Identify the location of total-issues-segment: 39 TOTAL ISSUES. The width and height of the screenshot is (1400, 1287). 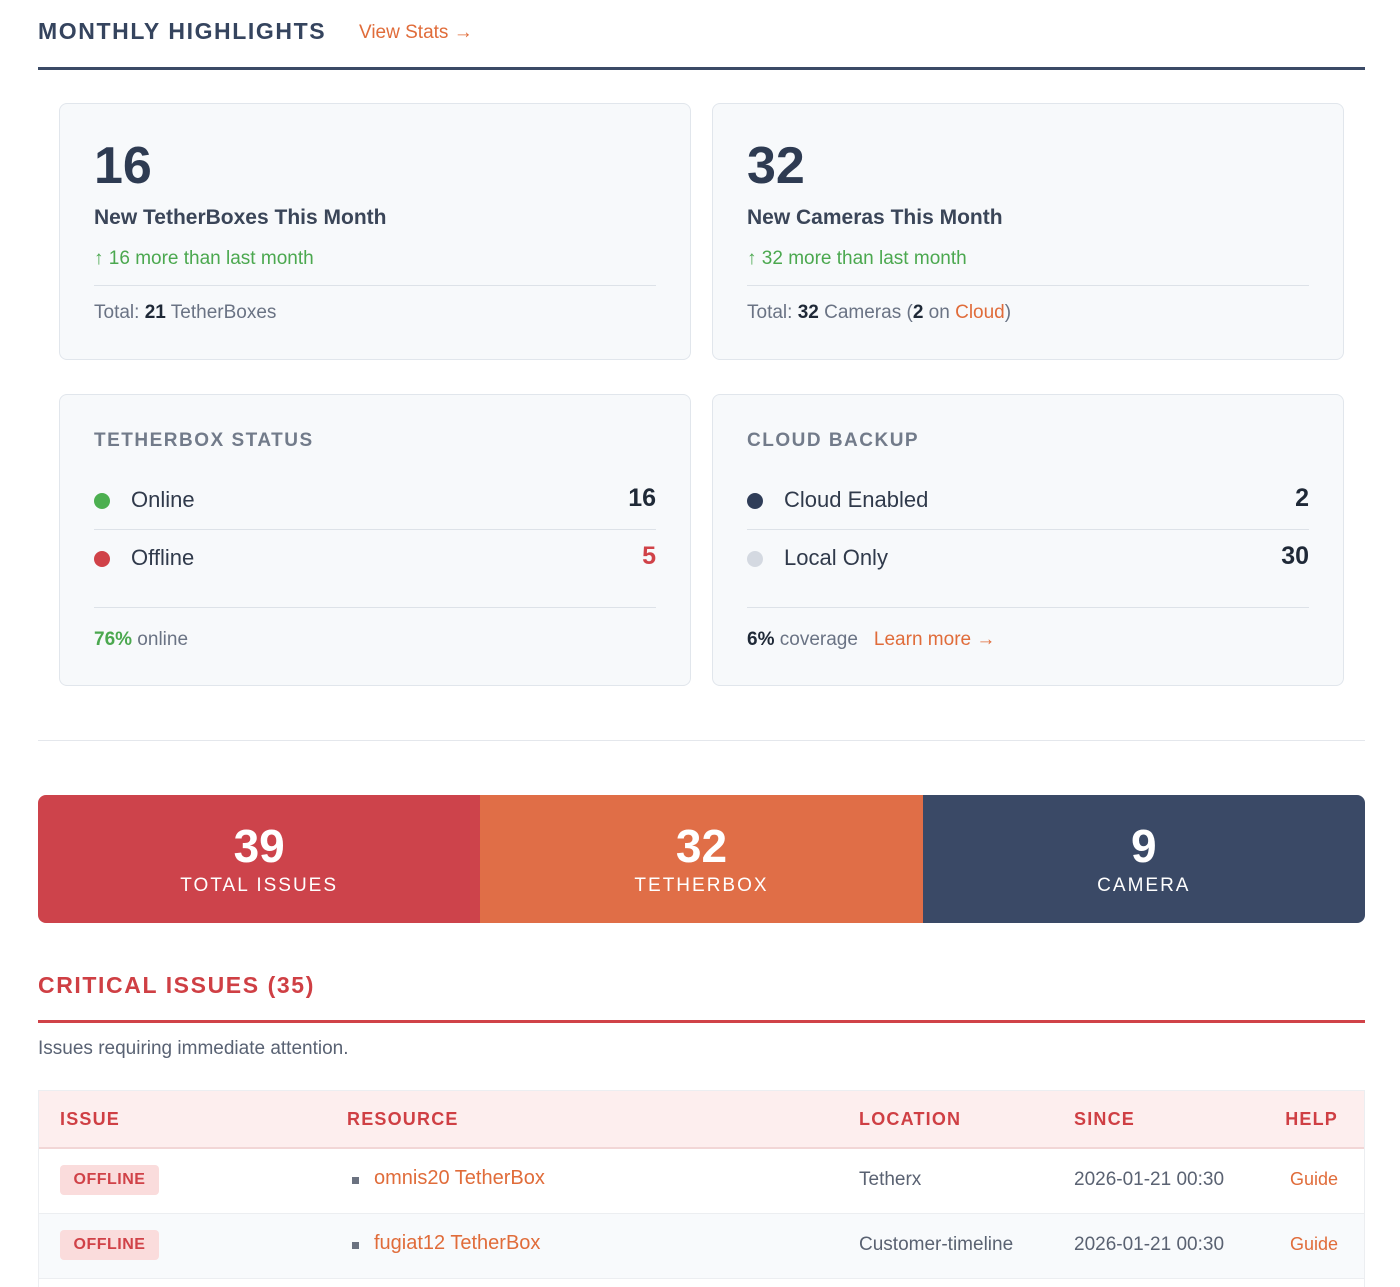
(259, 859).